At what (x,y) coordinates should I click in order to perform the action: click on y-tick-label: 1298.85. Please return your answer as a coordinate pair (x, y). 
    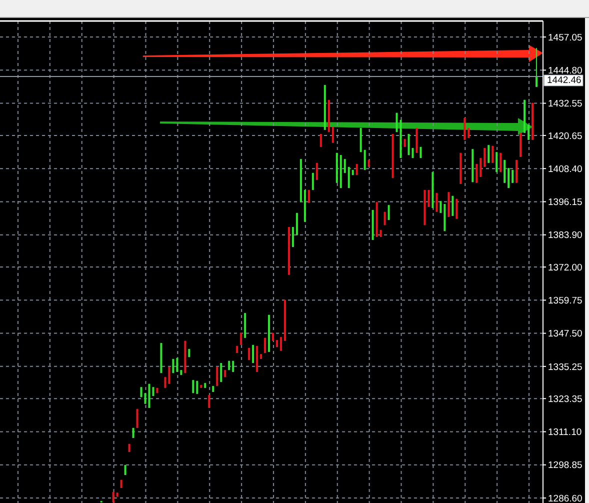
    Looking at the image, I should click on (565, 466).